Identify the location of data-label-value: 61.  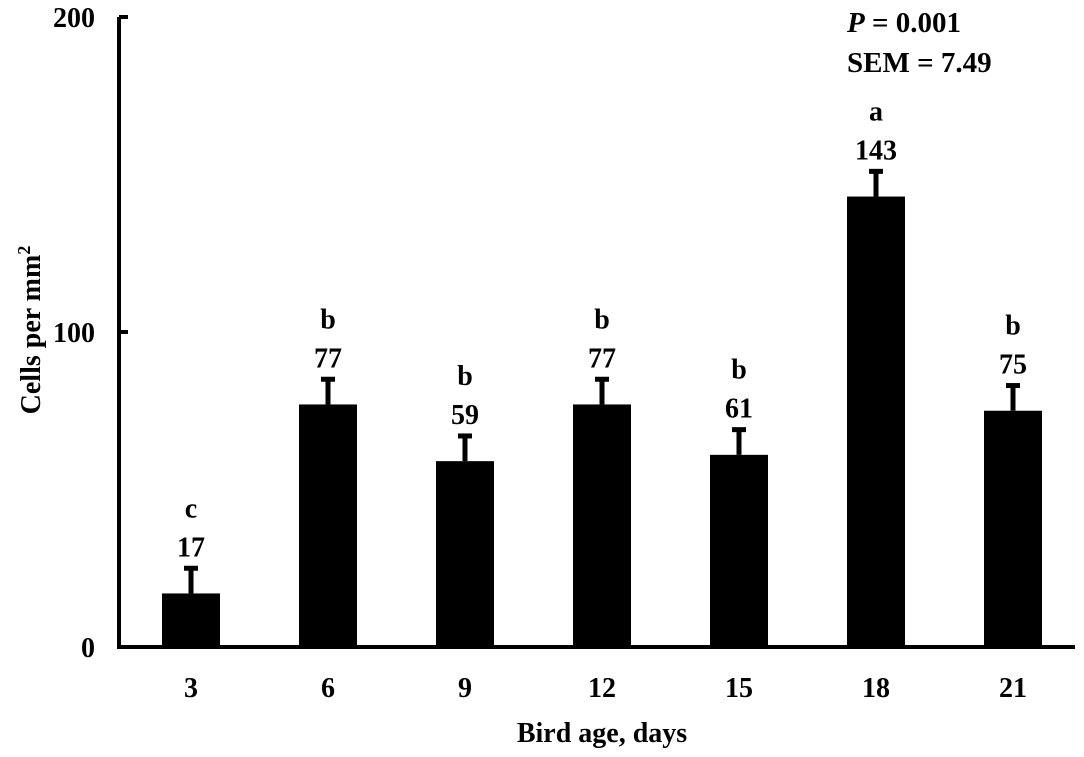
(739, 409).